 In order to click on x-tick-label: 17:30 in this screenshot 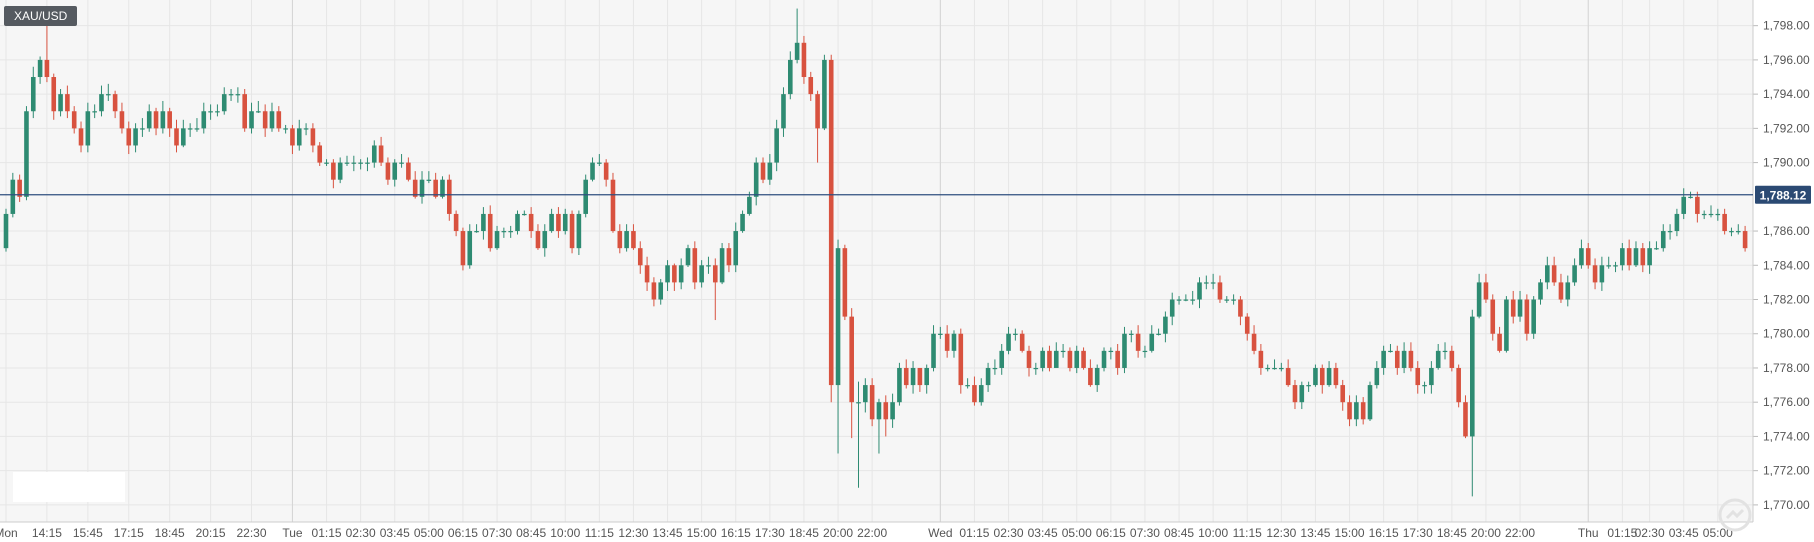, I will do `click(770, 533)`.